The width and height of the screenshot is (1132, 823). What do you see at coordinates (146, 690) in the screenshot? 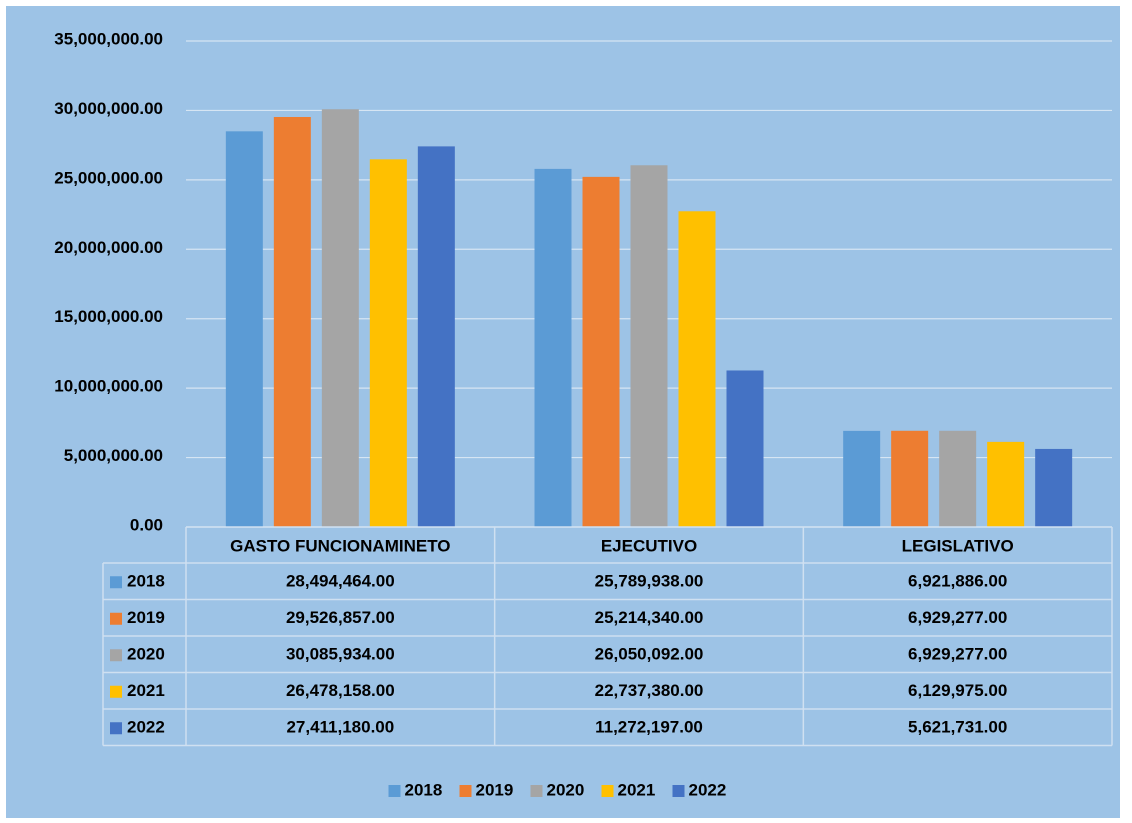
I see `table-row-label: 2021` at bounding box center [146, 690].